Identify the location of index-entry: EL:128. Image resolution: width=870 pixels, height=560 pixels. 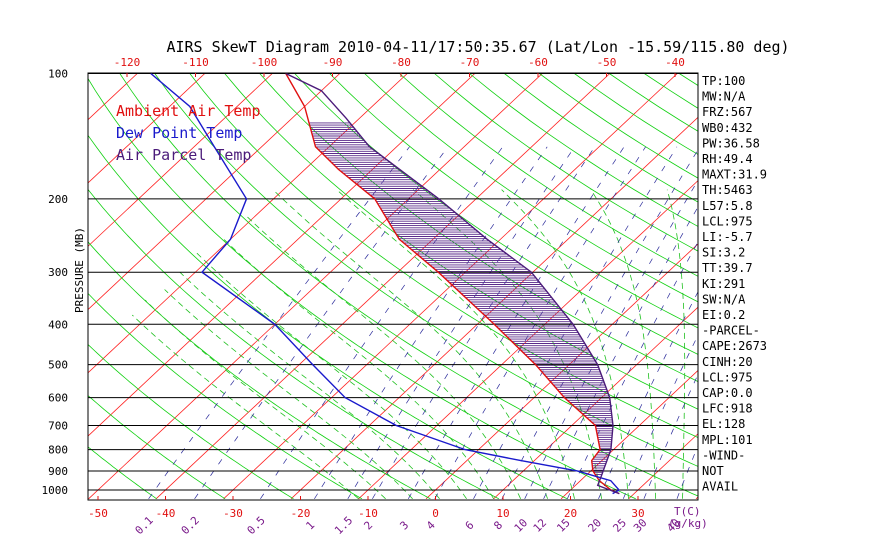
(723, 424).